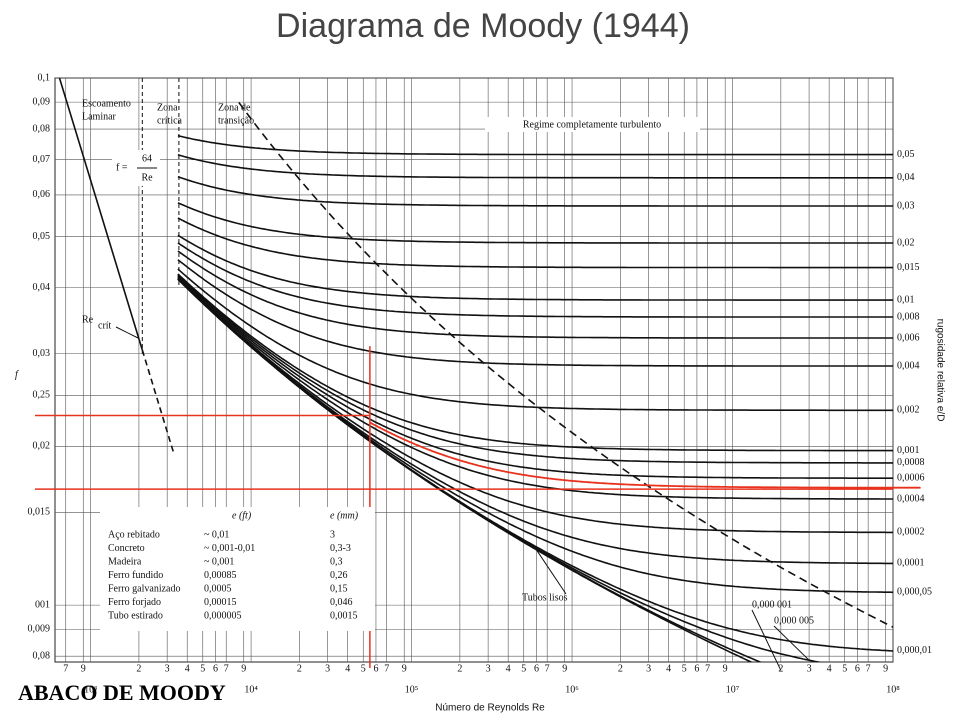 The width and height of the screenshot is (960, 720). I want to click on x-tick-label: 10⁶, so click(572, 689).